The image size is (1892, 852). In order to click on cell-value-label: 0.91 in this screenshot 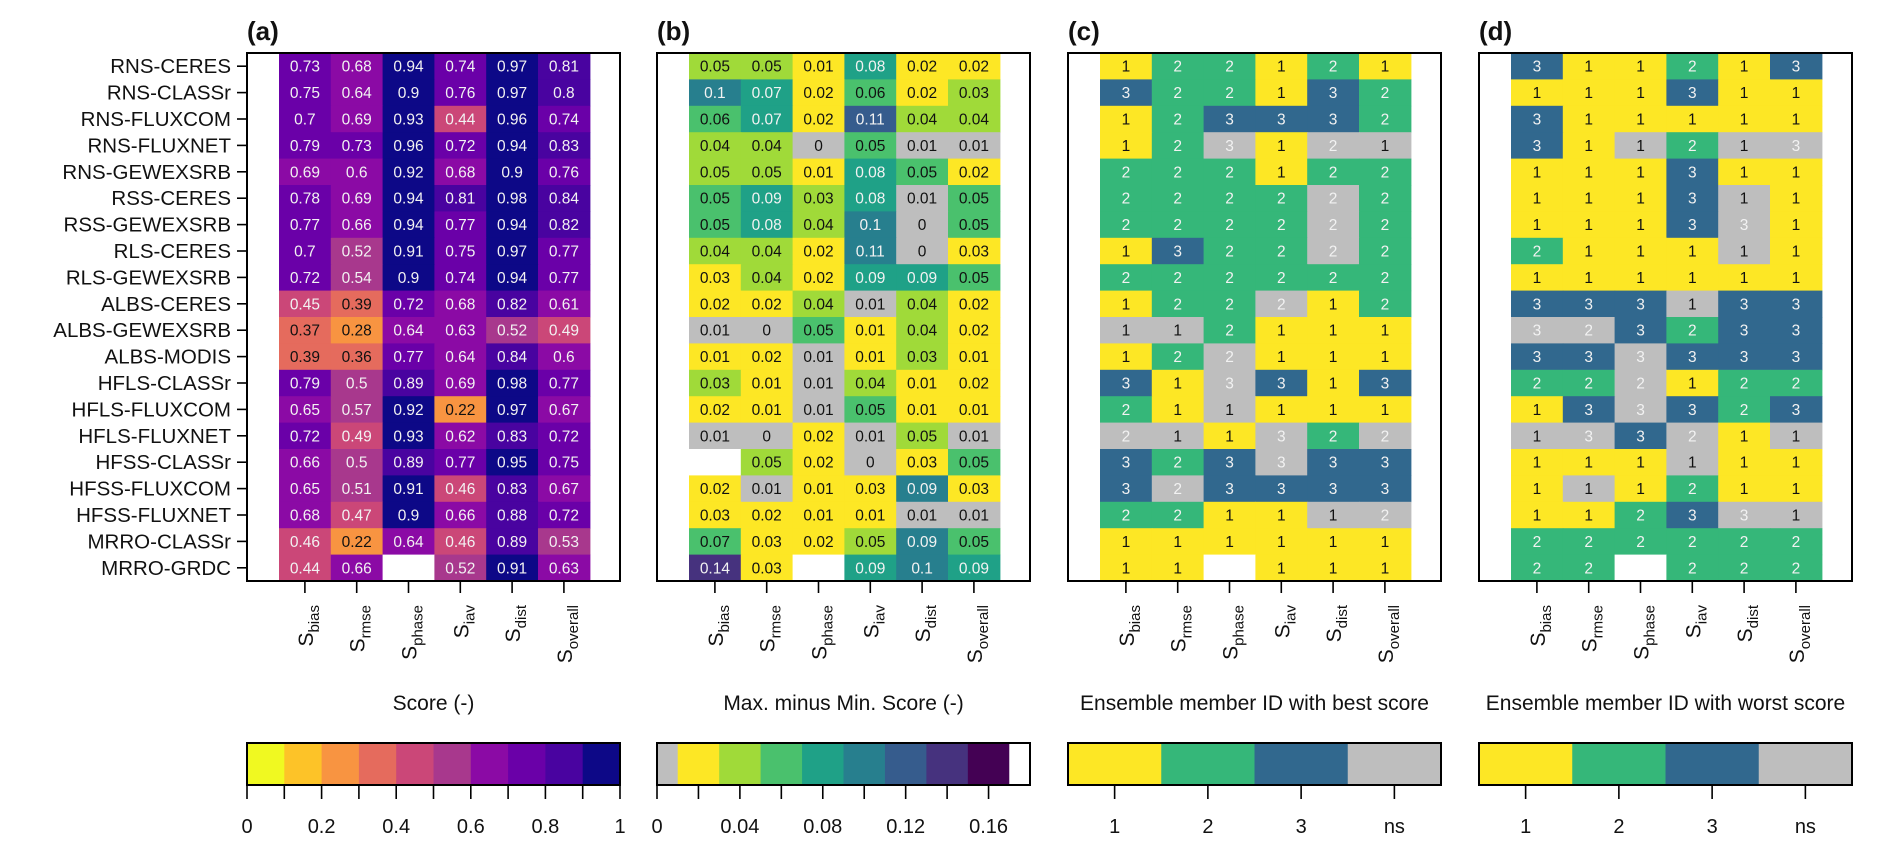, I will do `click(408, 489)`.